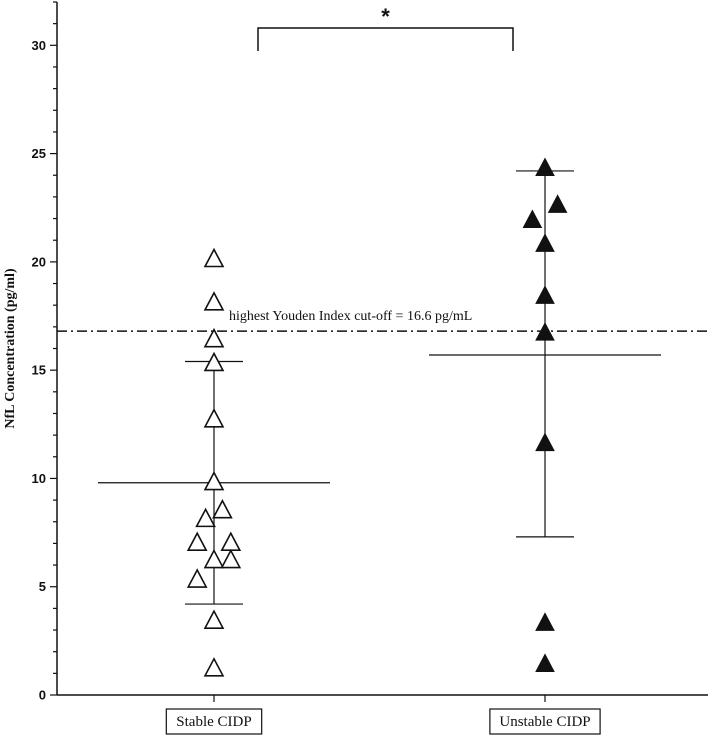  Describe the element at coordinates (39, 45) in the screenshot. I see `y-tick-label: 30` at that location.